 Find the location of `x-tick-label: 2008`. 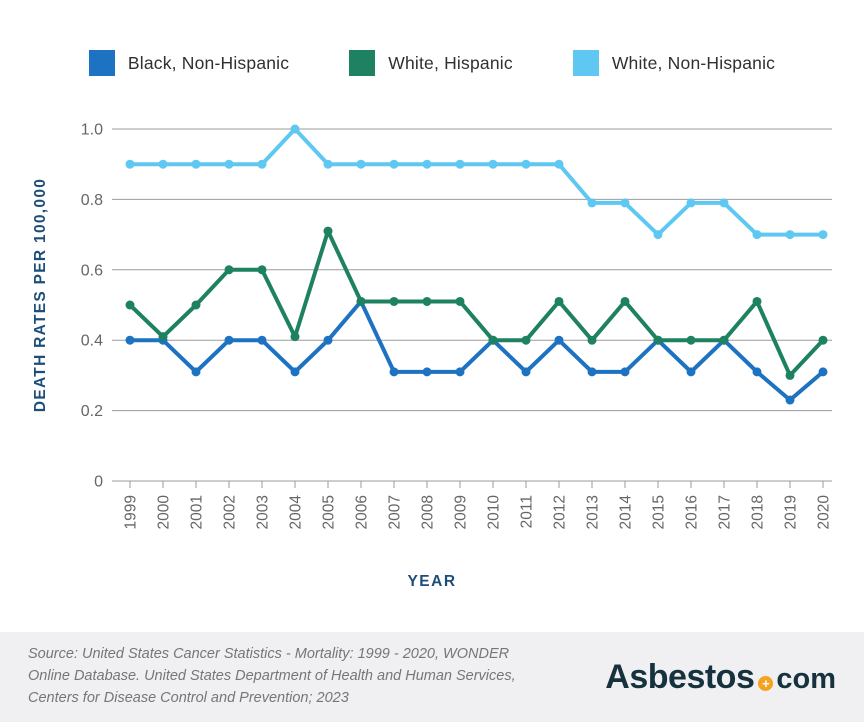

x-tick-label: 2008 is located at coordinates (428, 512).